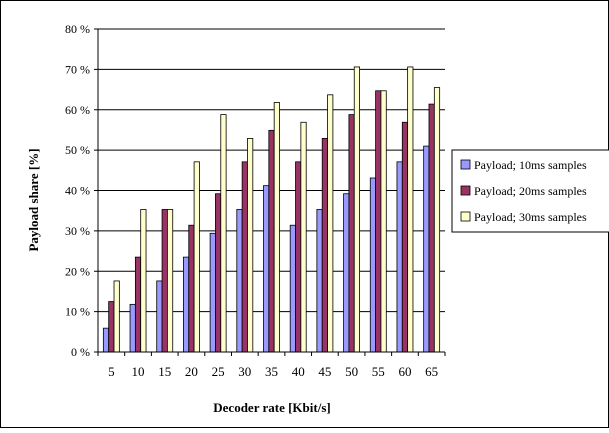  What do you see at coordinates (77, 312) in the screenshot?
I see `y-tick-label: 10 %` at bounding box center [77, 312].